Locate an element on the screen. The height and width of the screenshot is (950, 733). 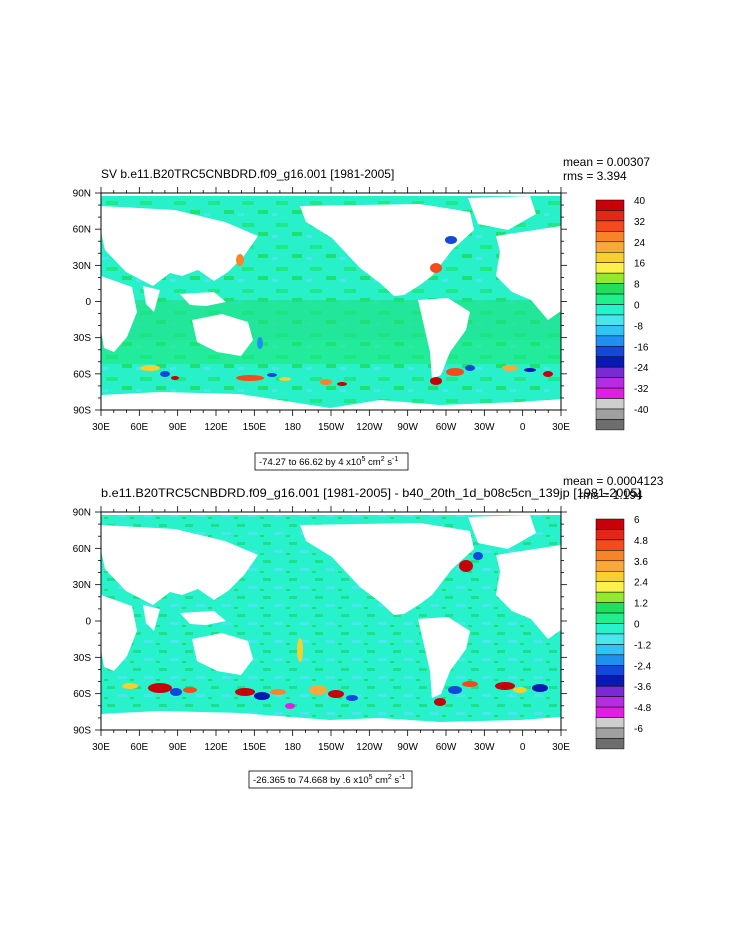
acc-hotspots is located at coordinates (346, 311).